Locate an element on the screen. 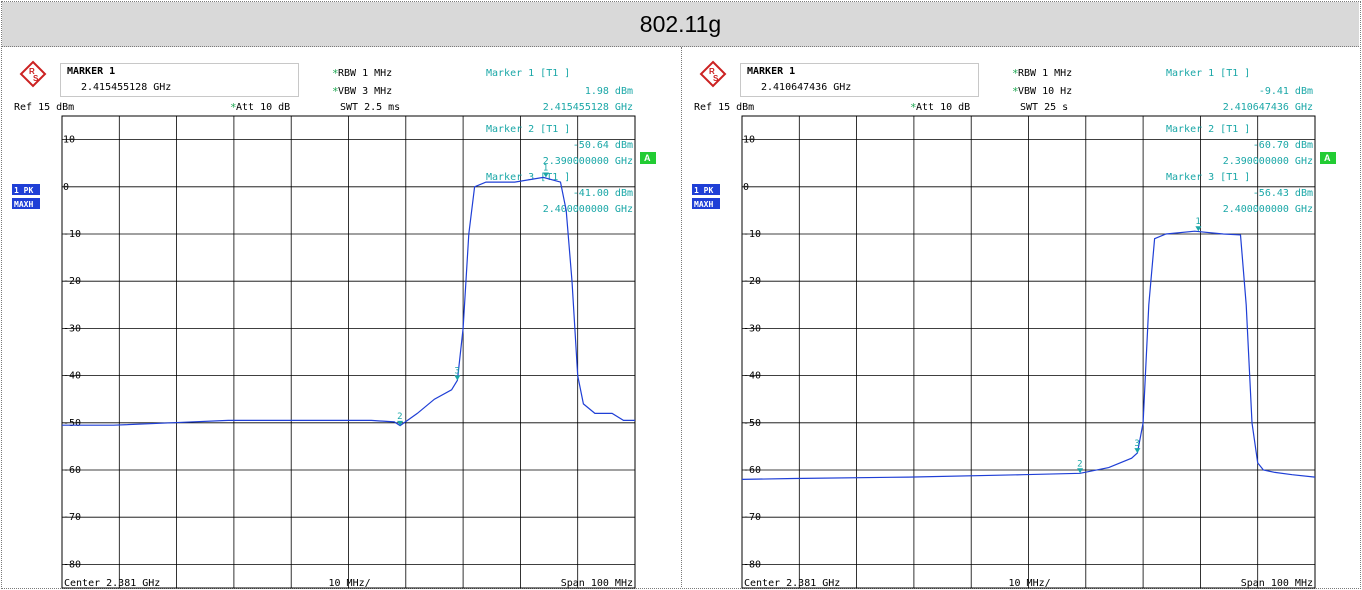 This screenshot has height=590, width=1362. marker-readout-3: -56.43 dBm is located at coordinates (1283, 193).